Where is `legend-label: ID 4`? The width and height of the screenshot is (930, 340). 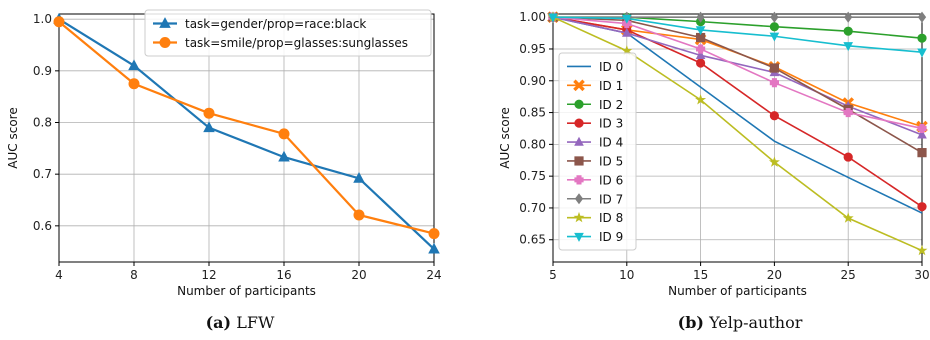 legend-label: ID 4 is located at coordinates (611, 143).